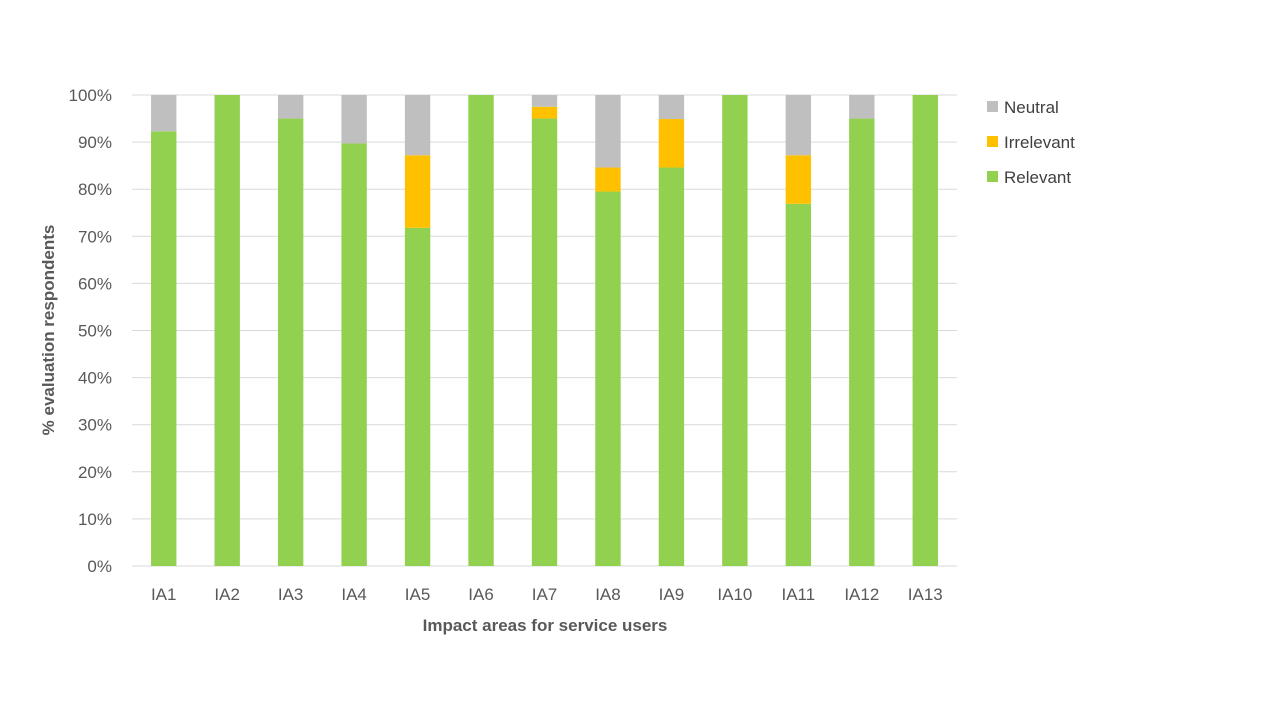 The image size is (1280, 720). What do you see at coordinates (608, 131) in the screenshot?
I see `bar-neutral-ia8` at bounding box center [608, 131].